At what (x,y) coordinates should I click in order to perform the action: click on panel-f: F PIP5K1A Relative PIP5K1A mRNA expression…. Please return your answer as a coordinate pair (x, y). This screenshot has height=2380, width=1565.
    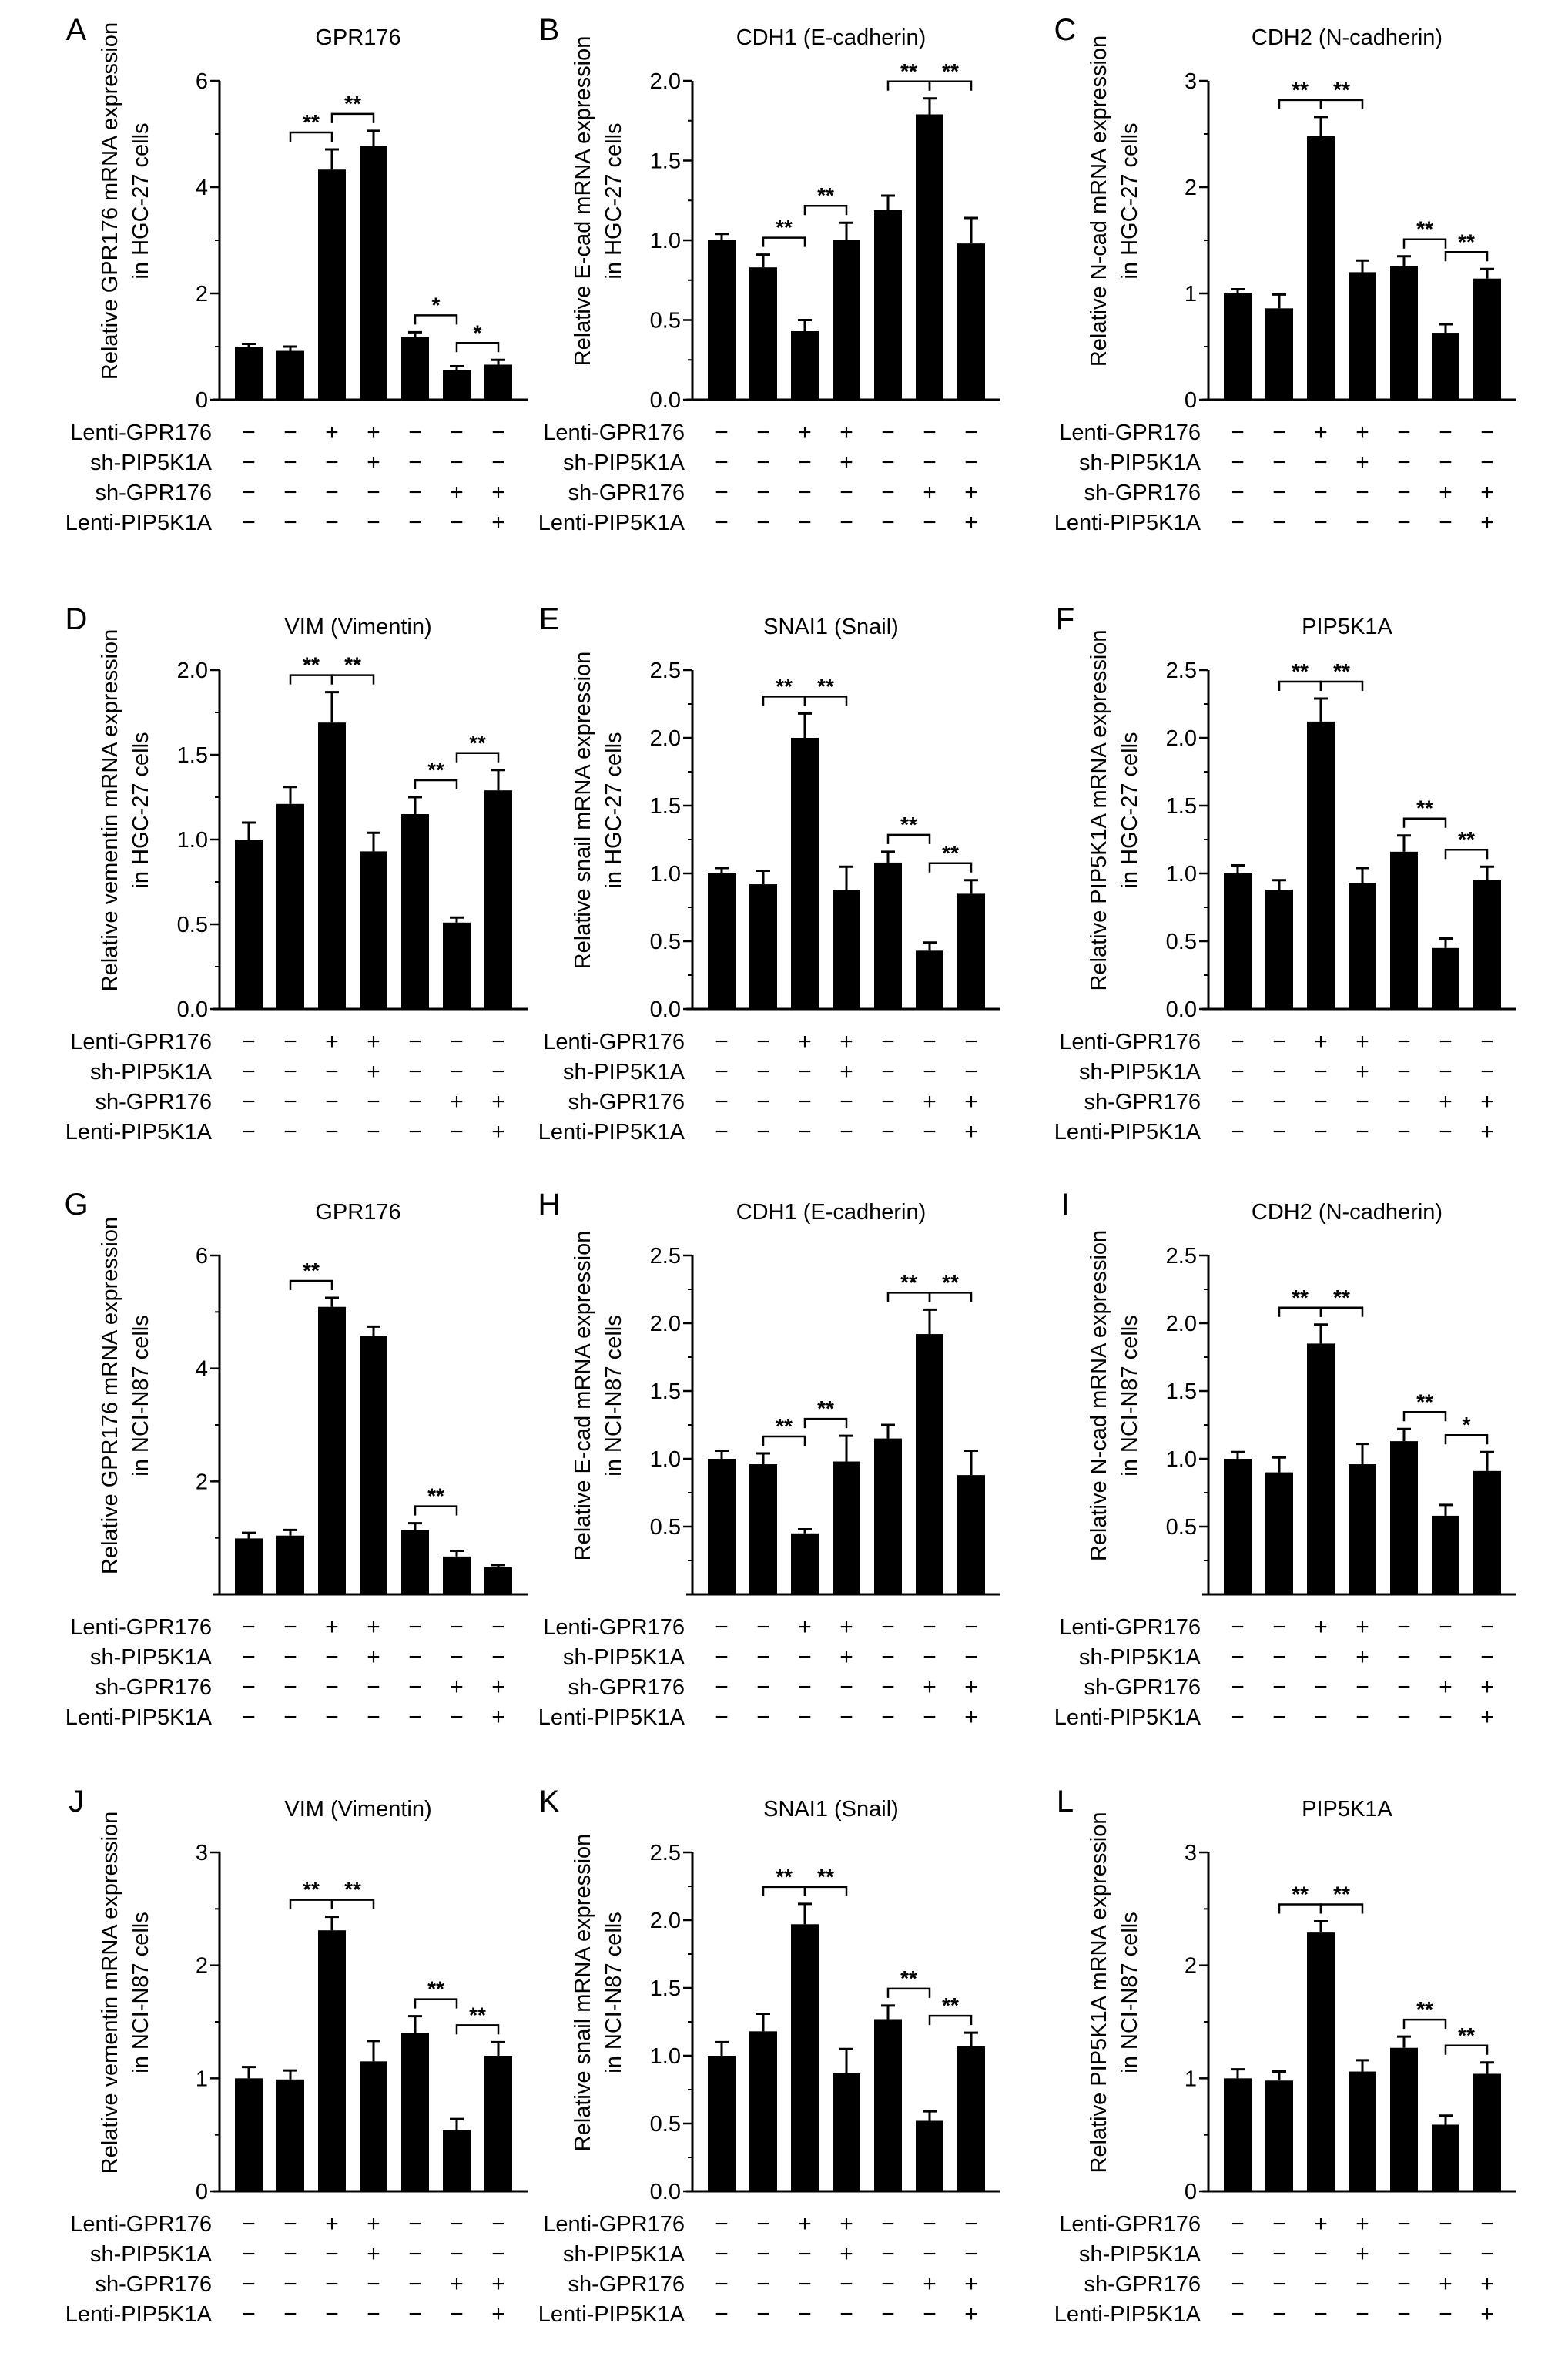
    Looking at the image, I should click on (1285, 873).